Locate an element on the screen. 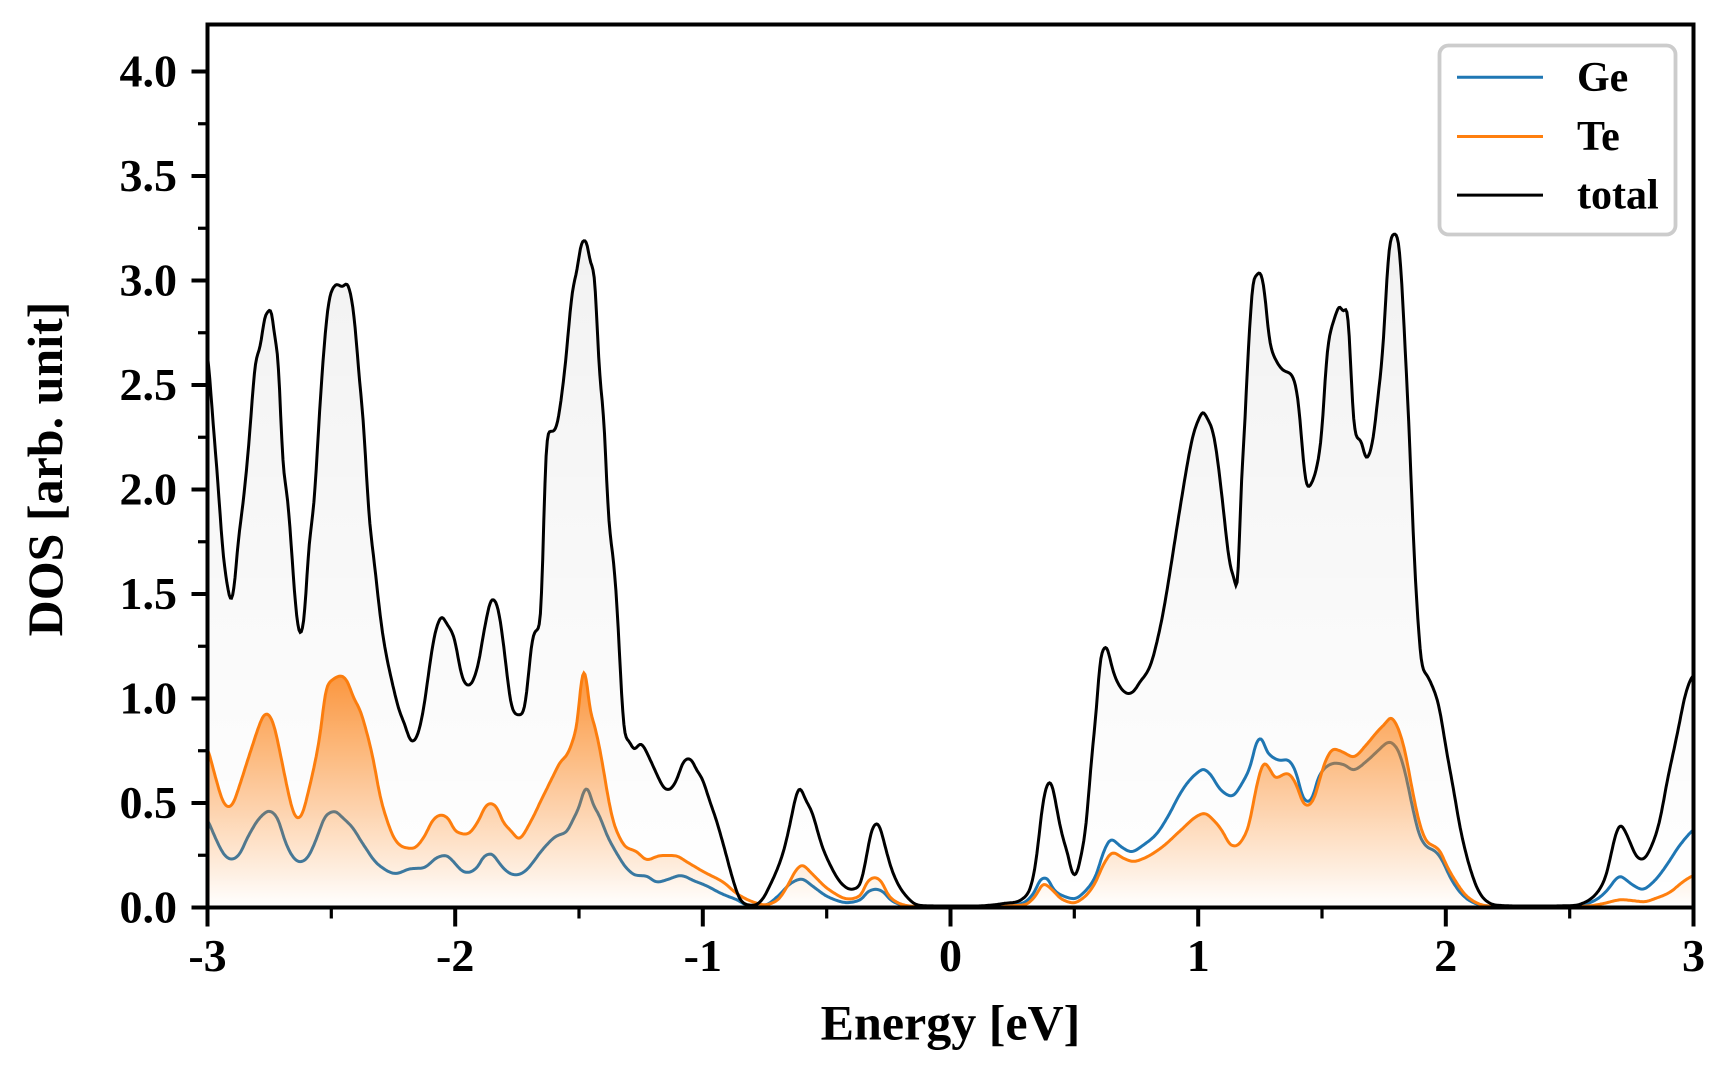 The width and height of the screenshot is (1728, 1080). svg-text: 2.0 is located at coordinates (149, 489).